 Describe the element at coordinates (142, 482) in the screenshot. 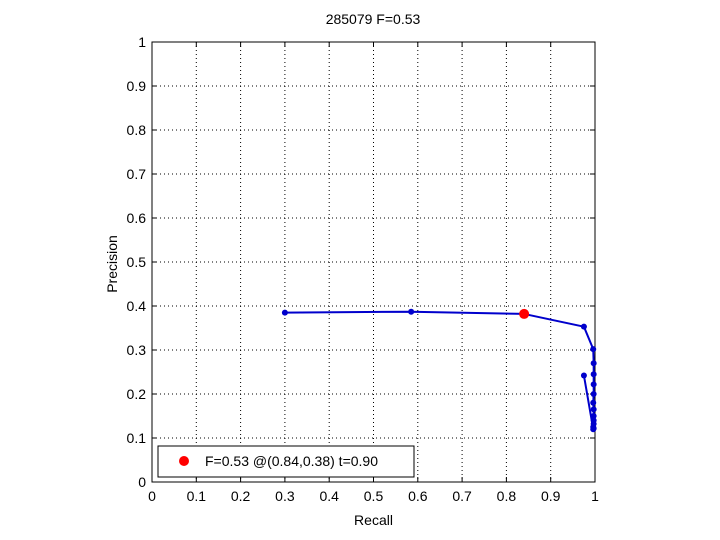

I see `y-tick-label: 0` at that location.